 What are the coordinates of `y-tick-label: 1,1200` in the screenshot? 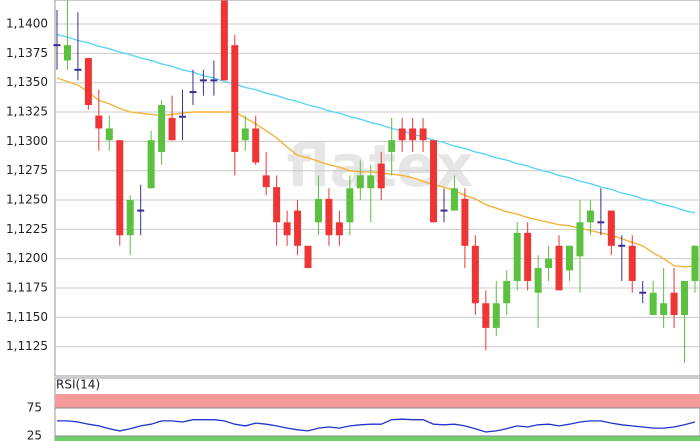 It's located at (27, 258).